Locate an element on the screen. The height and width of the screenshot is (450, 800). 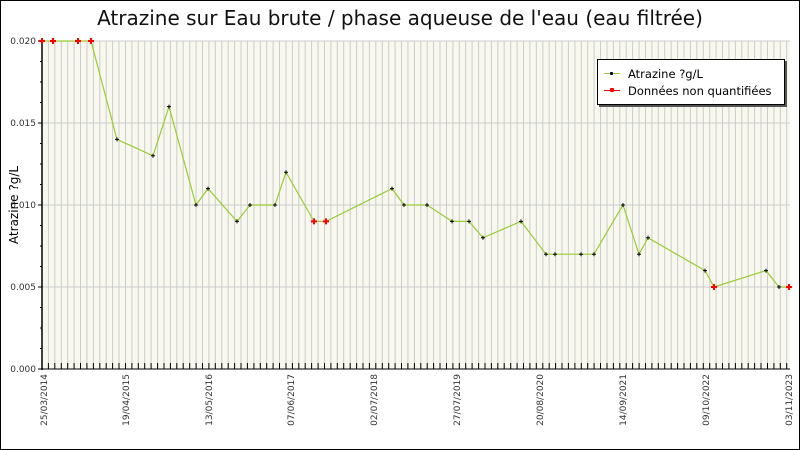
x-tick-label: 20/08/2020 is located at coordinates (541, 400).